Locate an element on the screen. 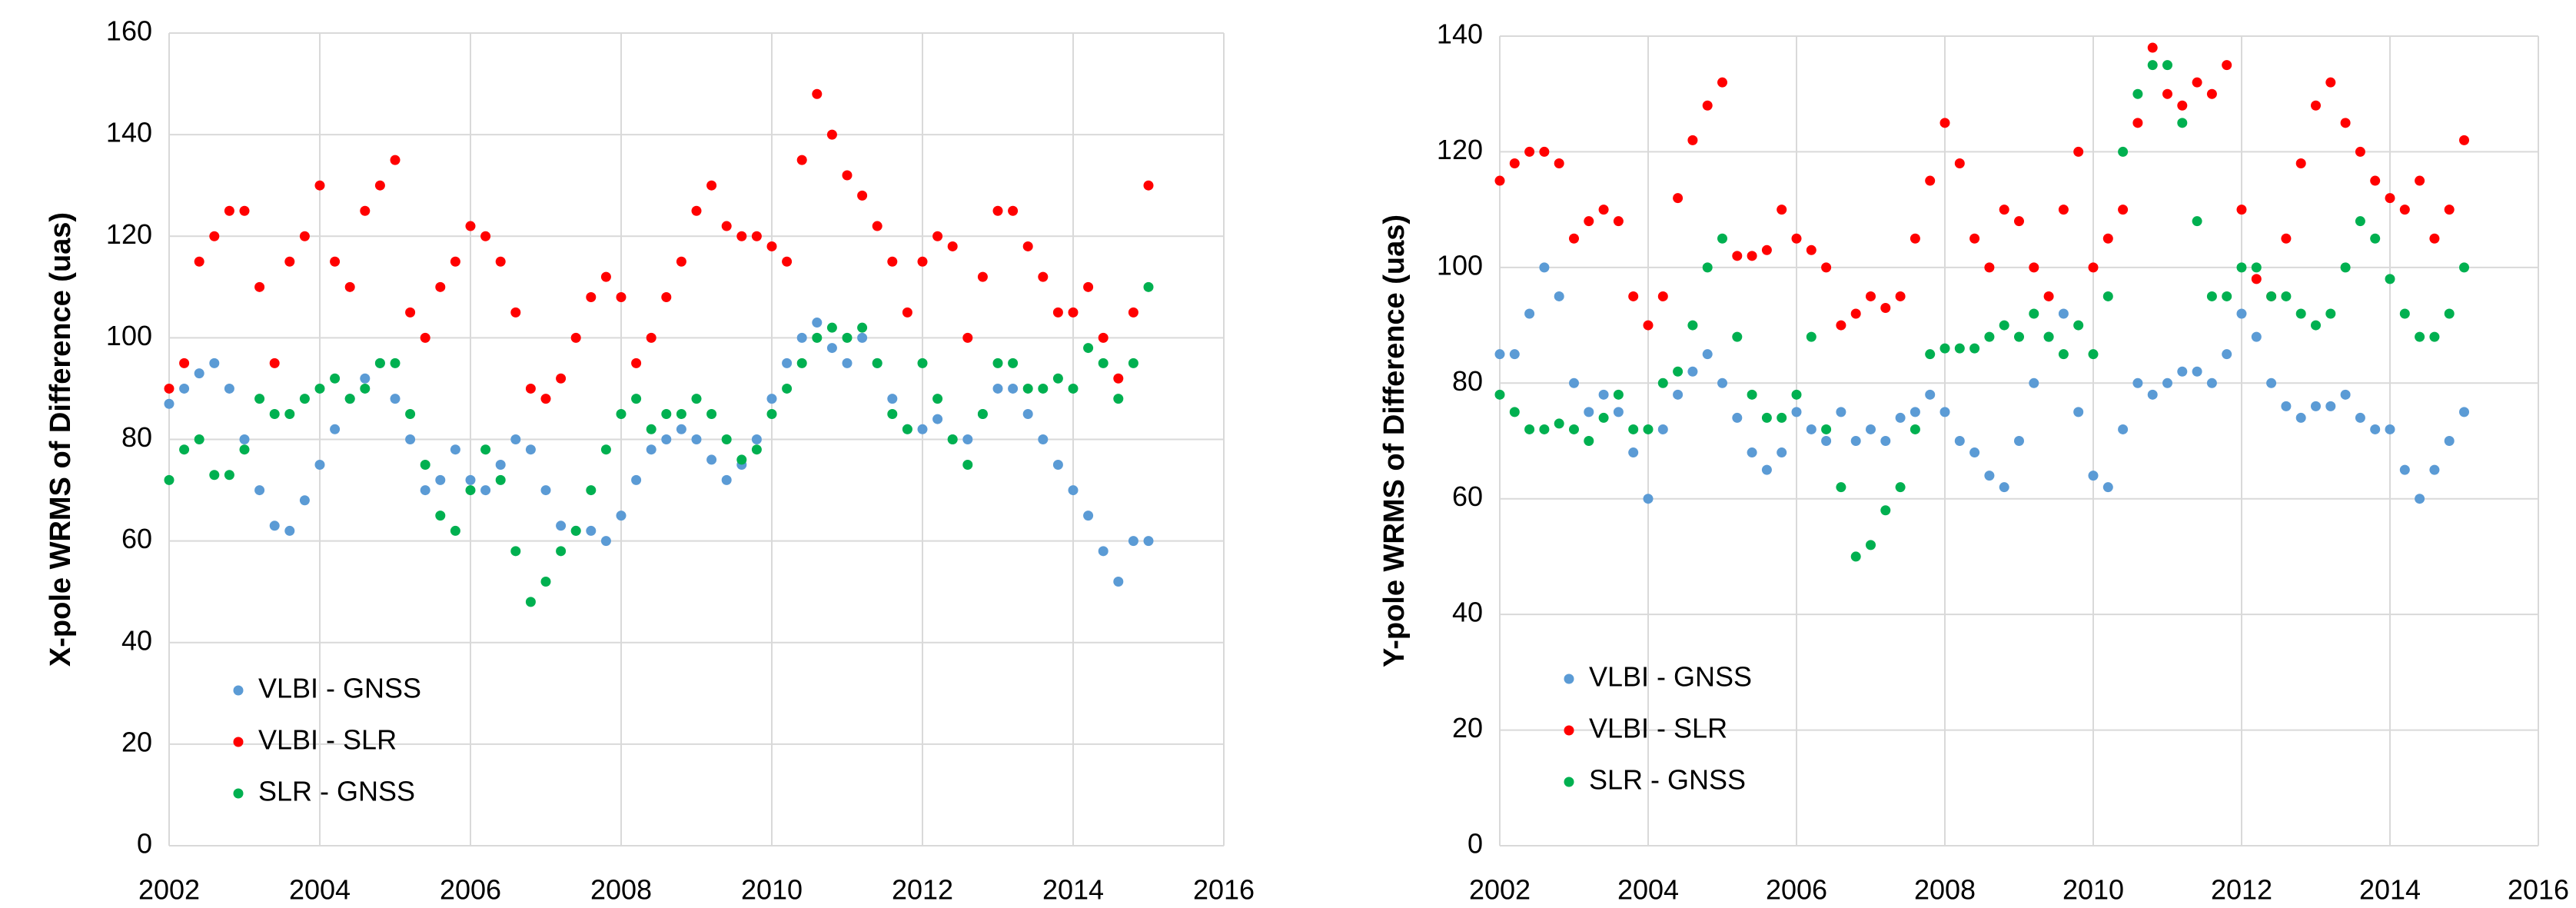 The width and height of the screenshot is (2576, 908). x-tick-label: 2008 is located at coordinates (621, 890).